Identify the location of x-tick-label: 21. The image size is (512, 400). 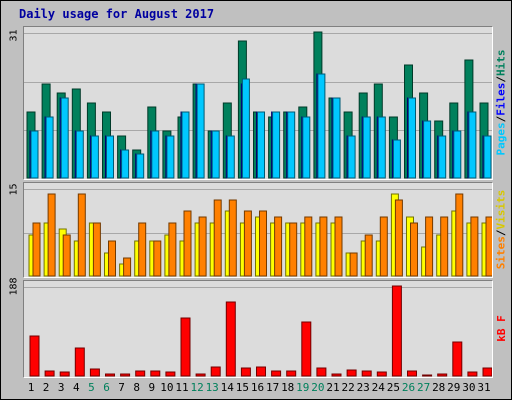
(333, 387).